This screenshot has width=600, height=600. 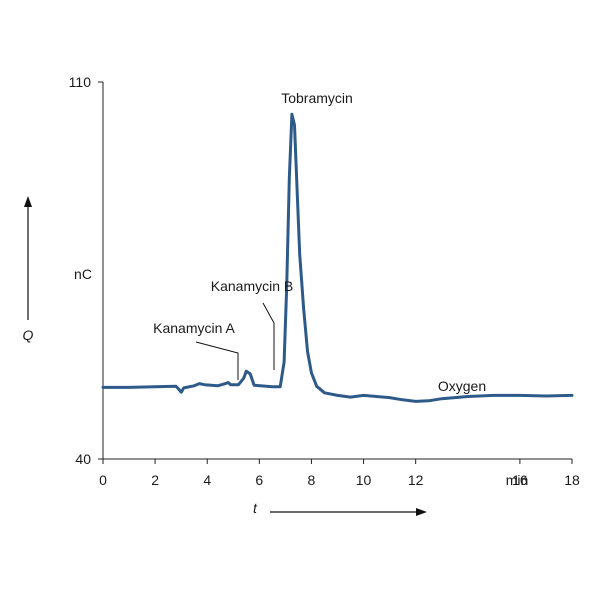 What do you see at coordinates (155, 480) in the screenshot?
I see `x-tick-label: 2` at bounding box center [155, 480].